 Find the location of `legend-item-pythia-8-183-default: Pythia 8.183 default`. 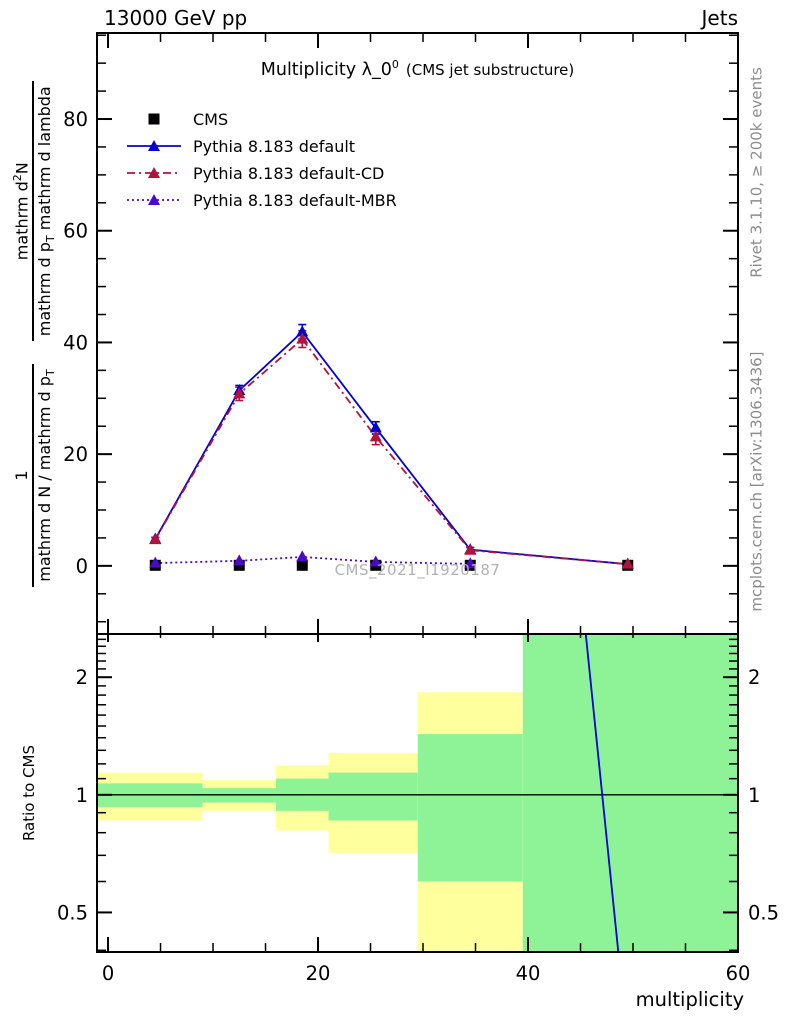

legend-item-pythia-8-183-default: Pythia 8.183 default is located at coordinates (262, 146).